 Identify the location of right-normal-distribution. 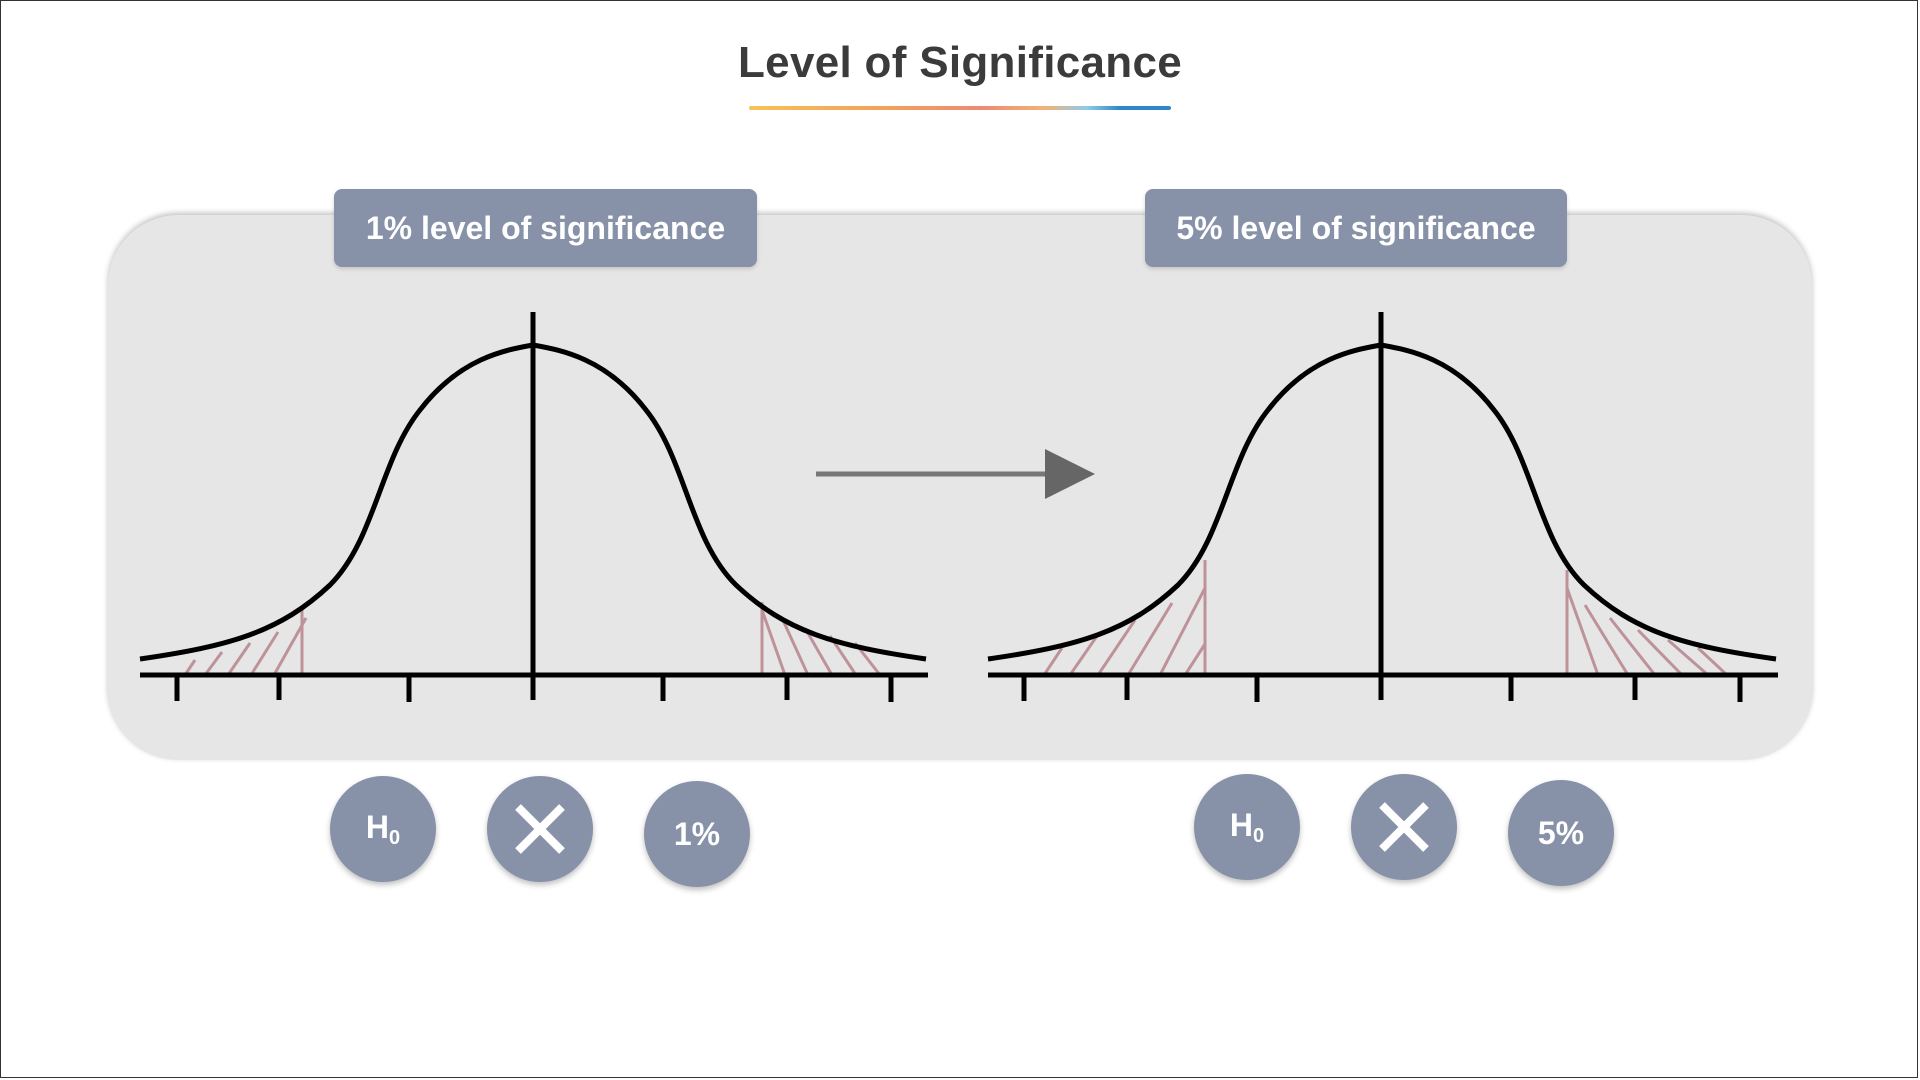
(1382, 507).